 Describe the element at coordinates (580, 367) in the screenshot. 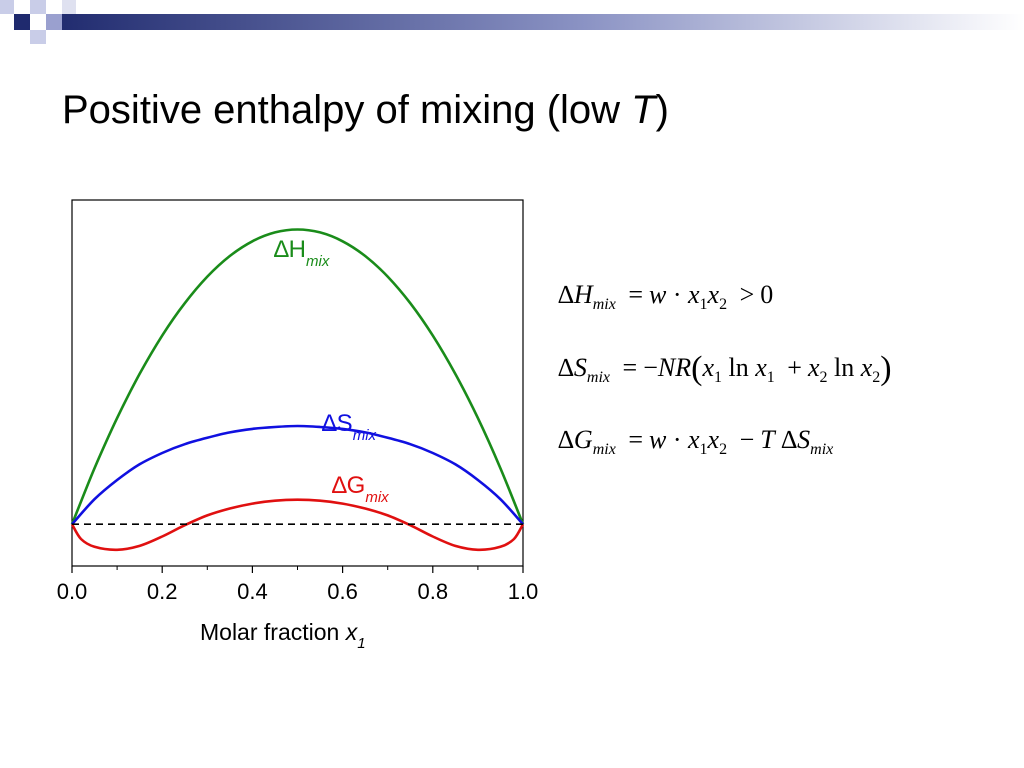

I see `eq2-s: S` at that location.